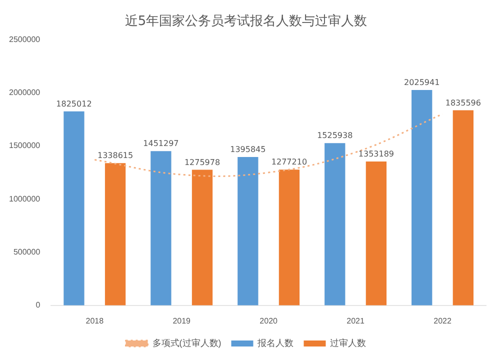 The height and width of the screenshot is (362, 500). I want to click on data-label: 1525938, so click(335, 135).